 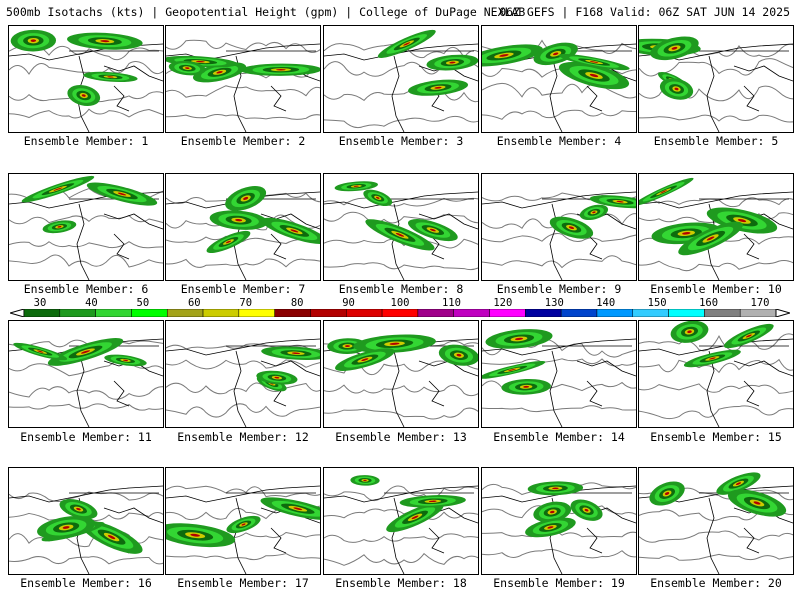 What do you see at coordinates (716, 583) in the screenshot?
I see `panel-caption: Ensemble Member: 20` at bounding box center [716, 583].